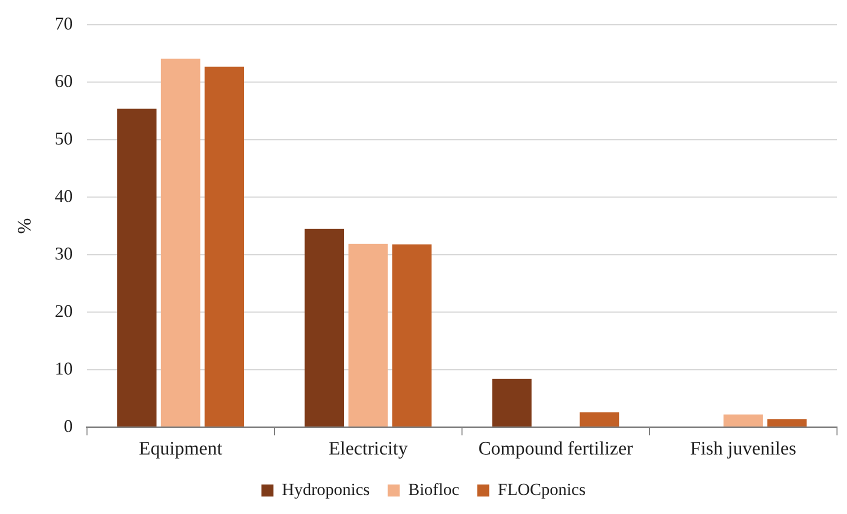 Image resolution: width=847 pixels, height=514 pixels. What do you see at coordinates (368, 449) in the screenshot?
I see `x-tick-label: Electricity` at bounding box center [368, 449].